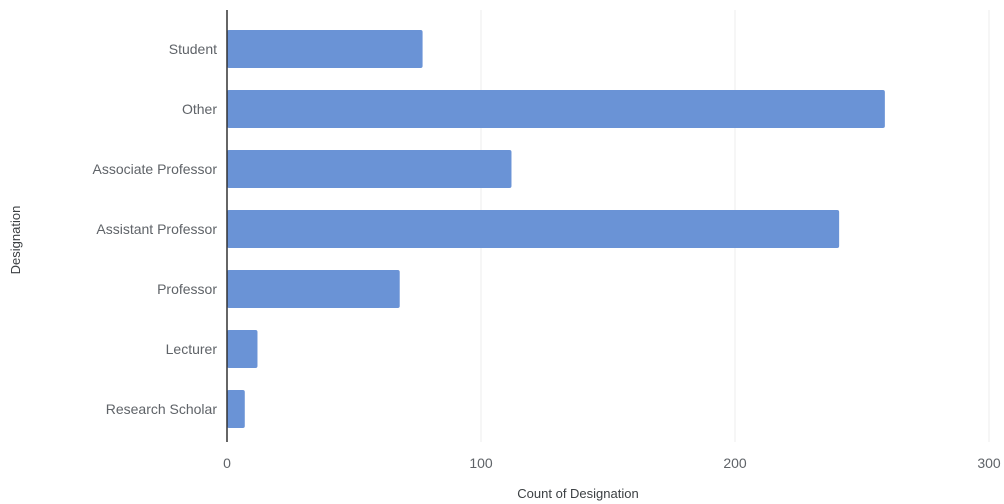 The image size is (1004, 504). Describe the element at coordinates (735, 463) in the screenshot. I see `x-tick-label: 200` at that location.